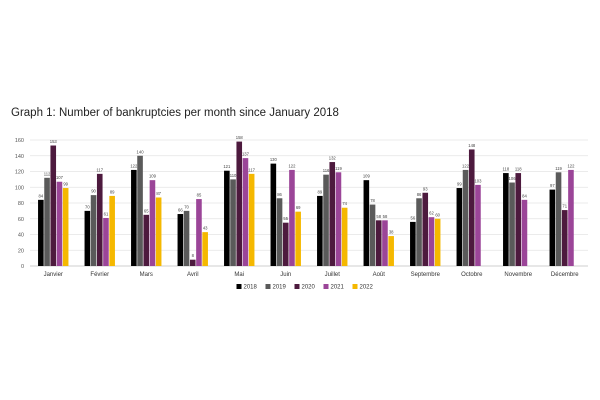 This screenshot has height=400, width=600. What do you see at coordinates (472, 145) in the screenshot?
I see `data-label: 148` at bounding box center [472, 145].